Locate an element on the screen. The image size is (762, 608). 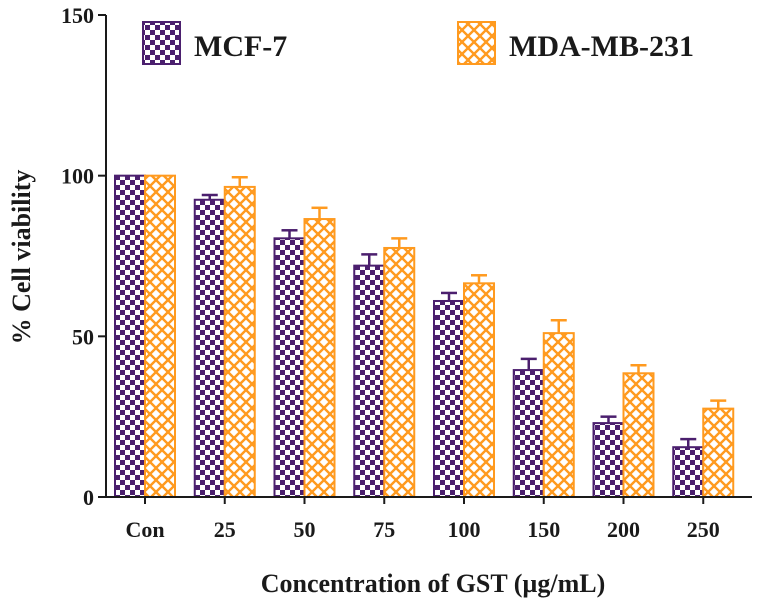
x-tick-label: 25 is located at coordinates (225, 529).